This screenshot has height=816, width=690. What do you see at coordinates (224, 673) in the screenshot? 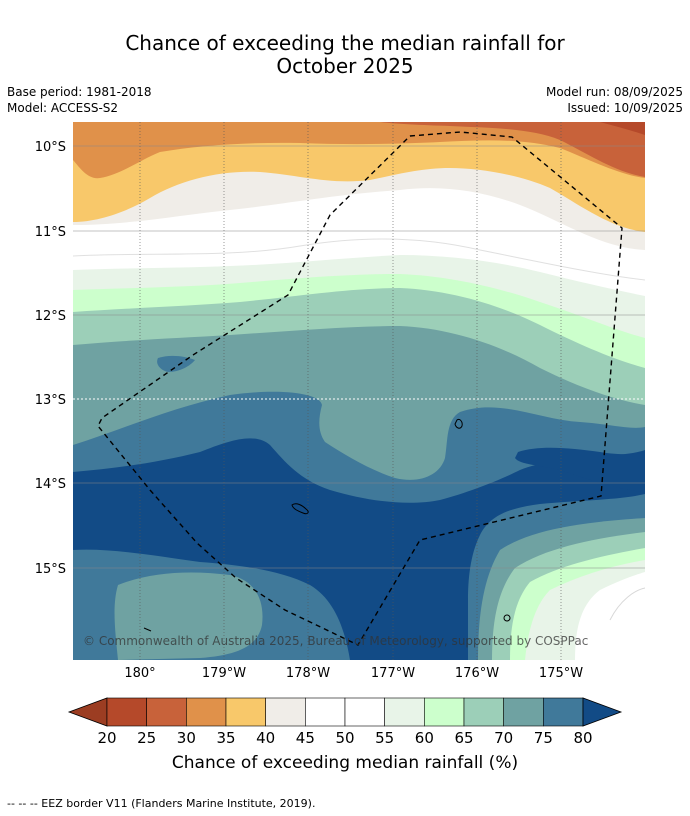
I see `lon-label: 179°W` at bounding box center [224, 673].